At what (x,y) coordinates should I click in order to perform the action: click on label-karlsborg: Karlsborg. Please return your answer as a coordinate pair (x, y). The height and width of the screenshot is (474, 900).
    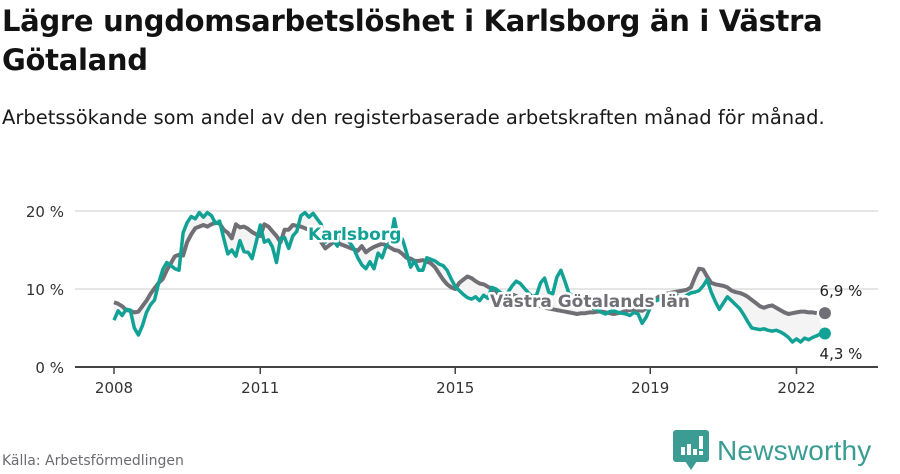
    Looking at the image, I should click on (354, 235).